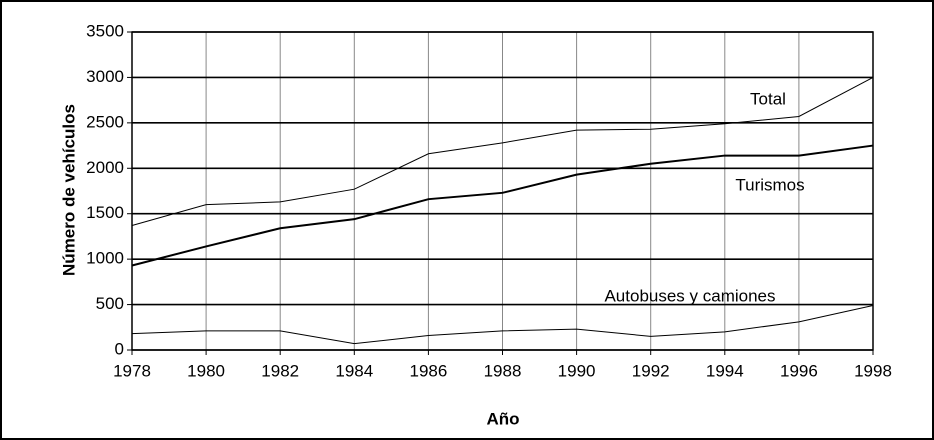 The width and height of the screenshot is (934, 440). What do you see at coordinates (354, 370) in the screenshot?
I see `x-tick-label: 1984` at bounding box center [354, 370].